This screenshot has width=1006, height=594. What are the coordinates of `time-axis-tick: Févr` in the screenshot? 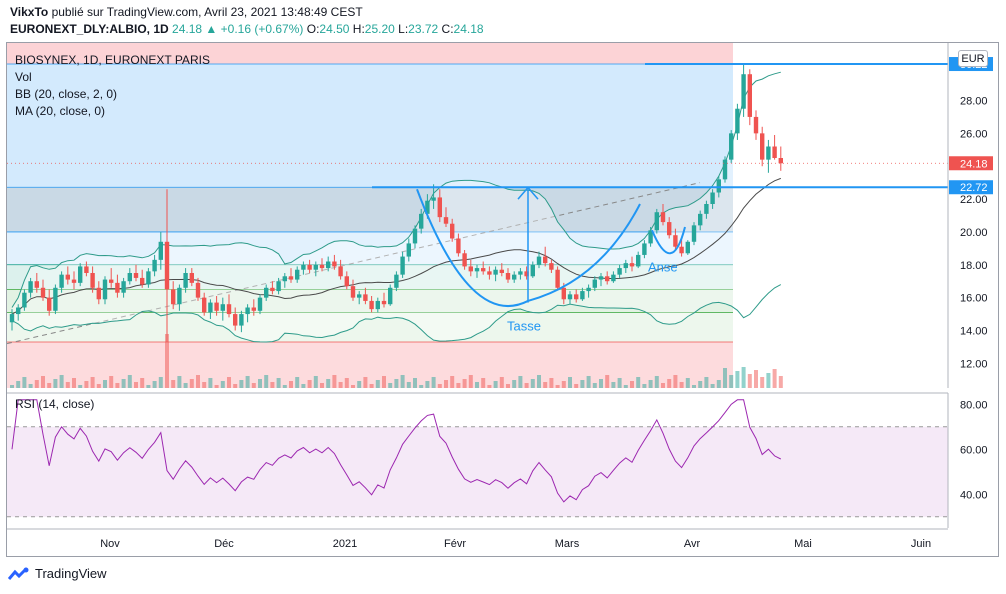 It's located at (455, 544).